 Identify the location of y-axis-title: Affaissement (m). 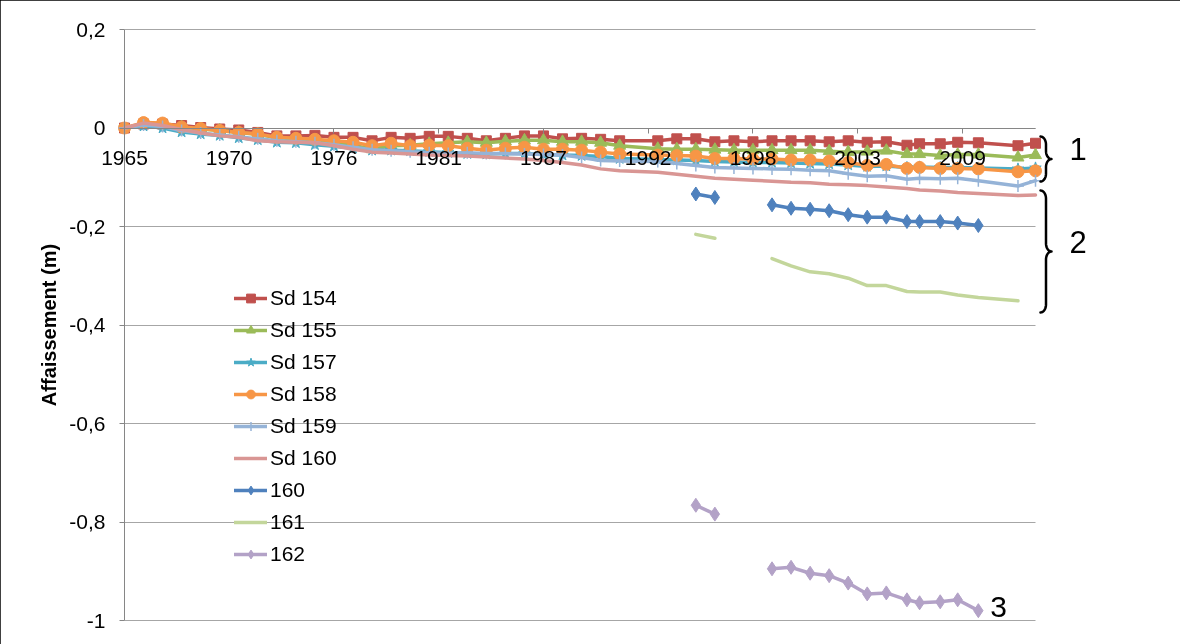
(49, 325).